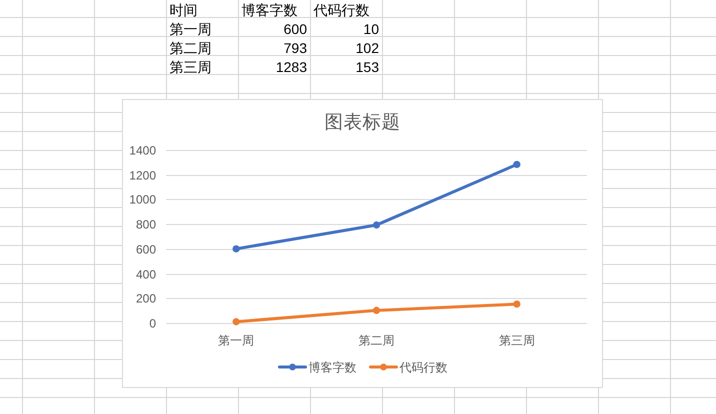 The width and height of the screenshot is (716, 414). Describe the element at coordinates (423, 367) in the screenshot. I see `legend-label: 代码行数` at that location.